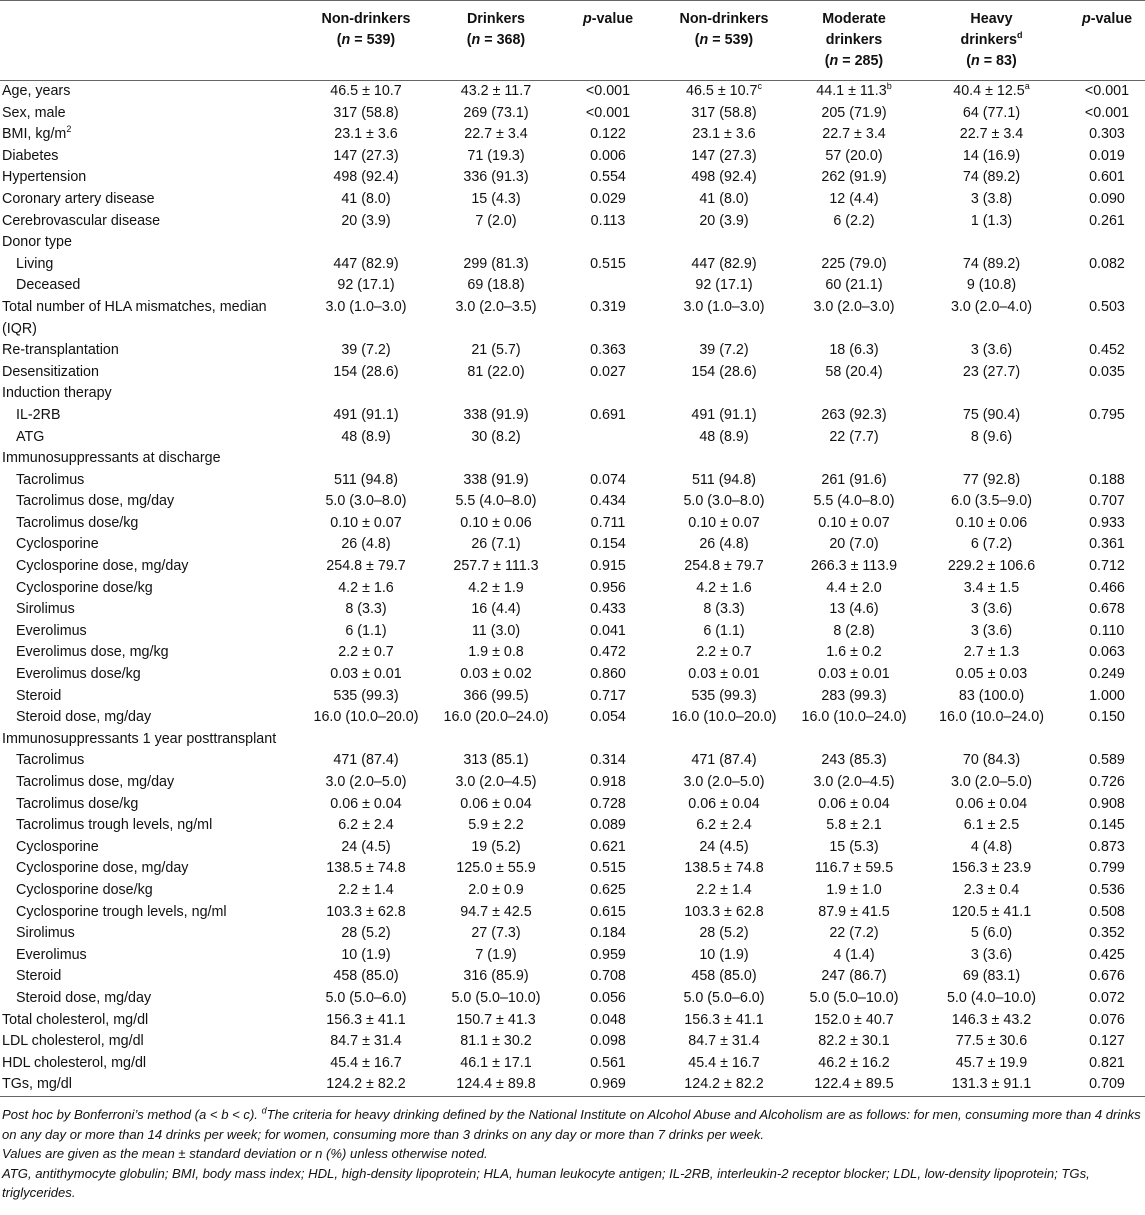 The height and width of the screenshot is (1215, 1145). What do you see at coordinates (724, 479) in the screenshot?
I see `cell-value: 511 (94.8)` at bounding box center [724, 479].